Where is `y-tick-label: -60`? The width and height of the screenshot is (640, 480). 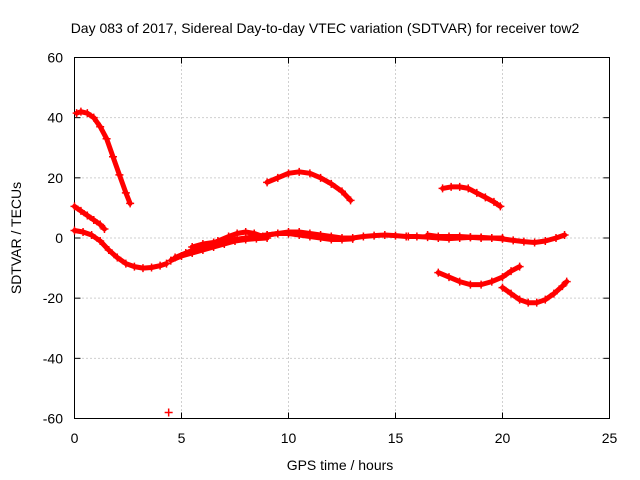
y-tick-label: -60 is located at coordinates (53, 419).